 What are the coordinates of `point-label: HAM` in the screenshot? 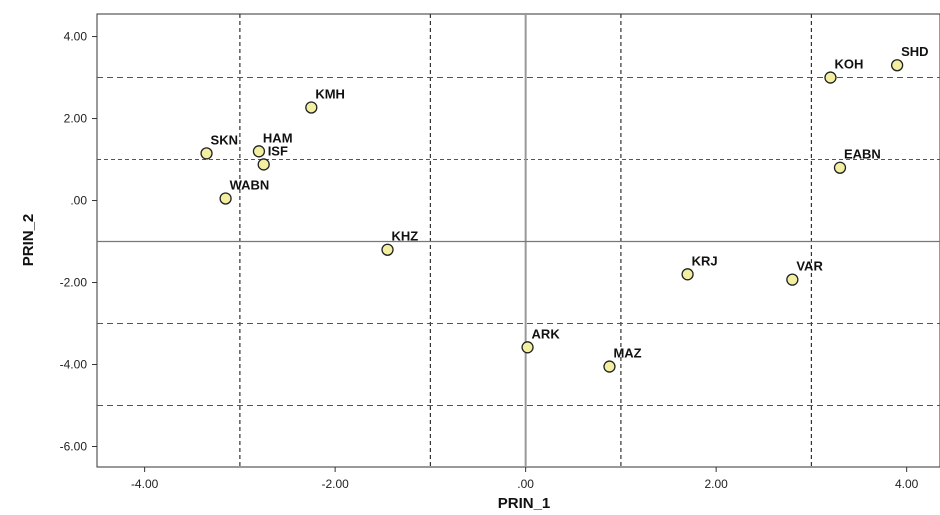 It's located at (278, 137).